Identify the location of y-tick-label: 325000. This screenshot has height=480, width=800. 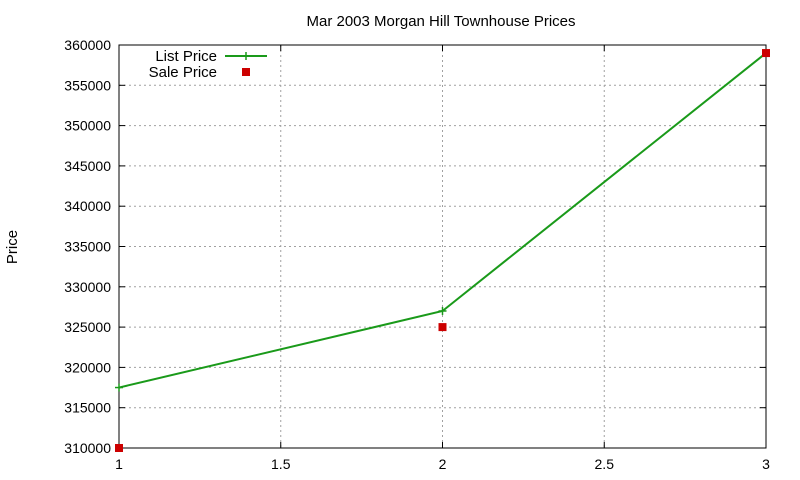
(87, 327).